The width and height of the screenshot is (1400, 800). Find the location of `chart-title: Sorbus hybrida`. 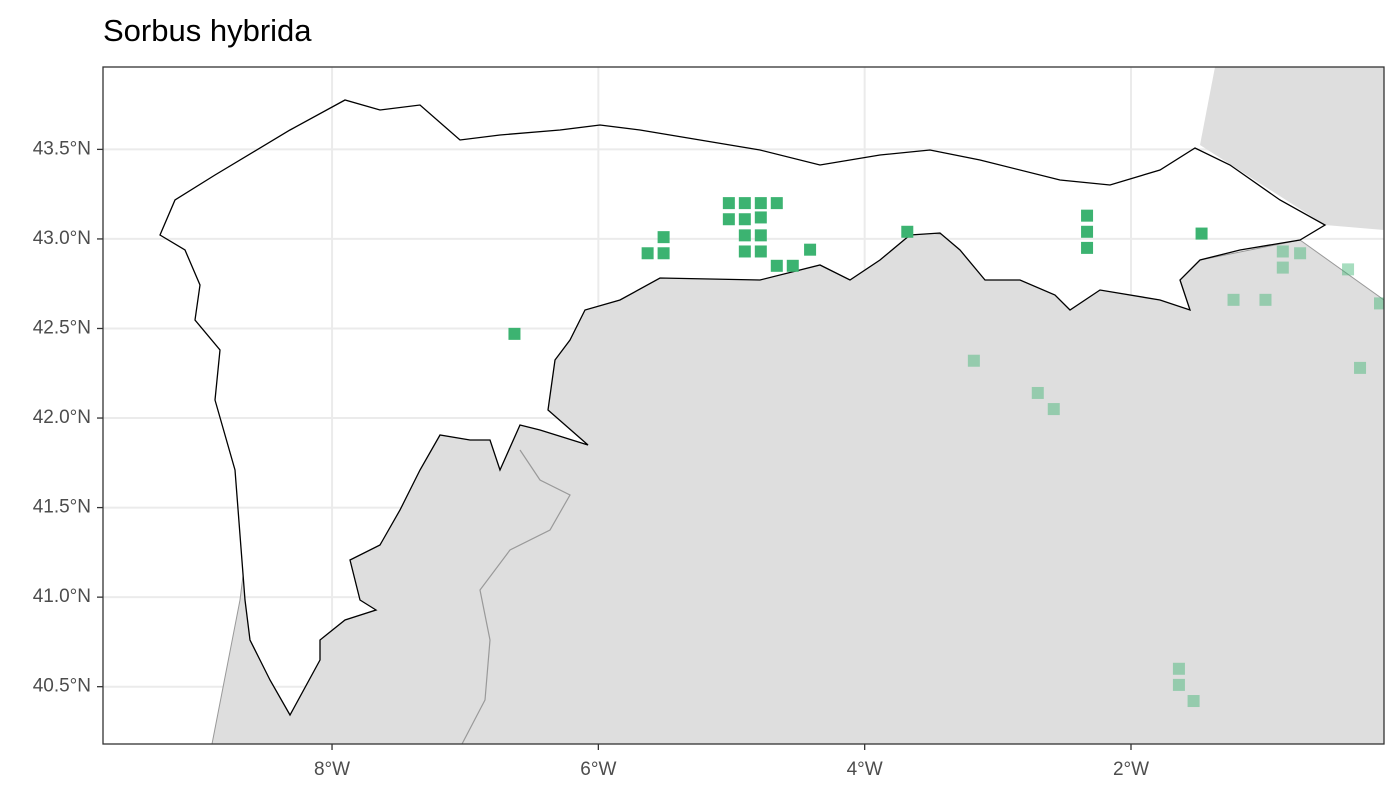

chart-title: Sorbus hybrida is located at coordinates (207, 30).